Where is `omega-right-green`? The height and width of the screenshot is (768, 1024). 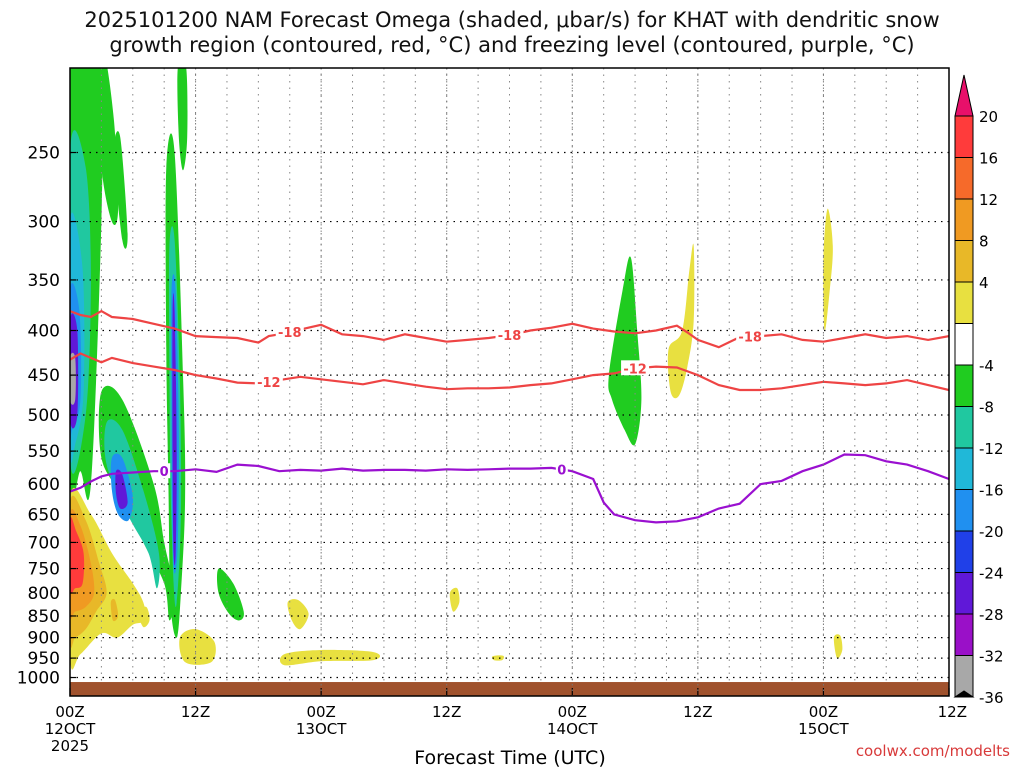 omega-right-green is located at coordinates (625, 351).